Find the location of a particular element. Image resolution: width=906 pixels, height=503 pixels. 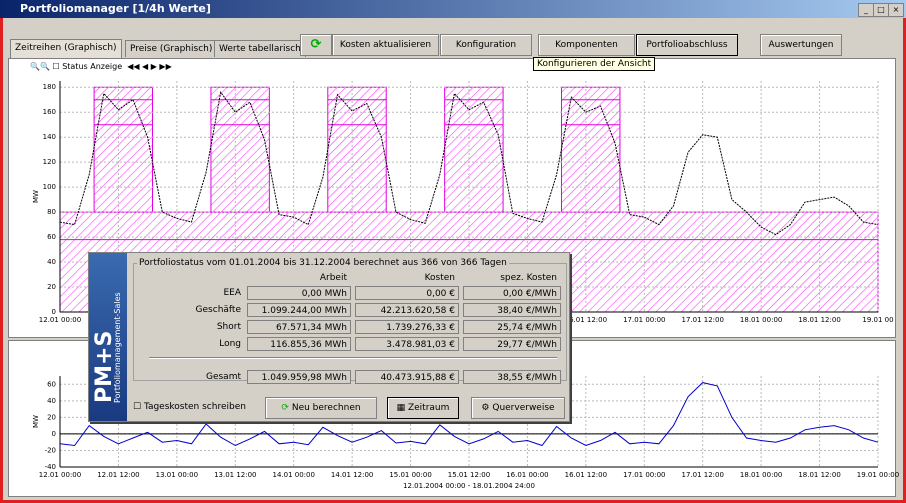

toolbar-button: Kosten aktualisieren is located at coordinates (385, 45).